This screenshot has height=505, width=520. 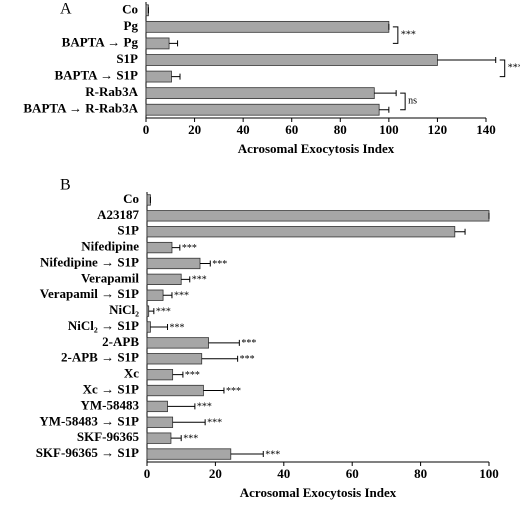 I want to click on category-label: Nifedipine, so click(x=110, y=246).